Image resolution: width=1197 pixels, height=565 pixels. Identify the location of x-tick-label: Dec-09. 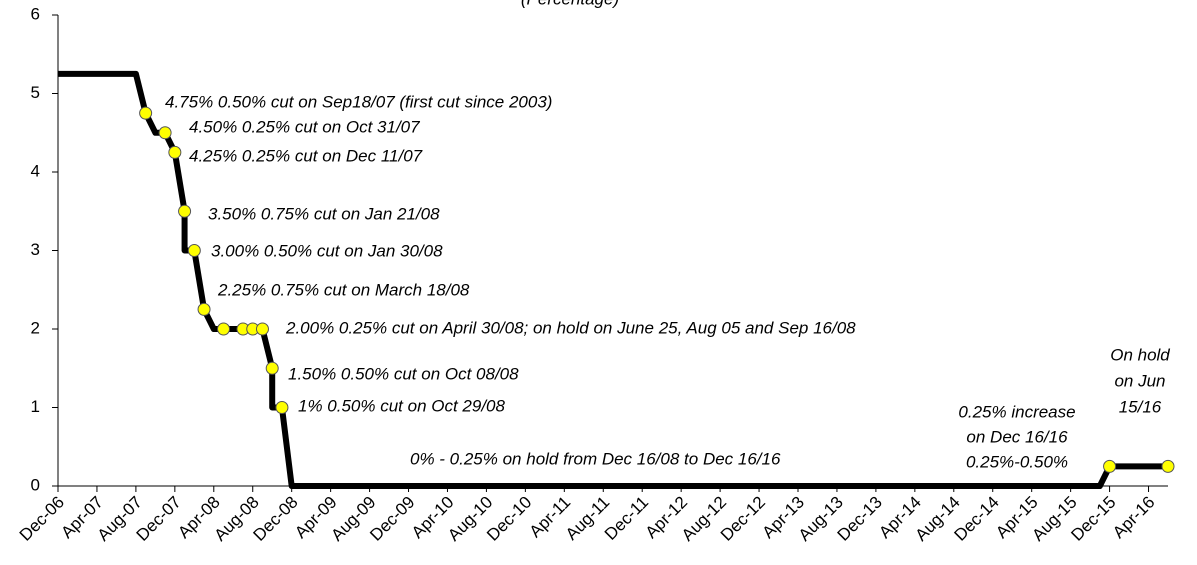
(392, 519).